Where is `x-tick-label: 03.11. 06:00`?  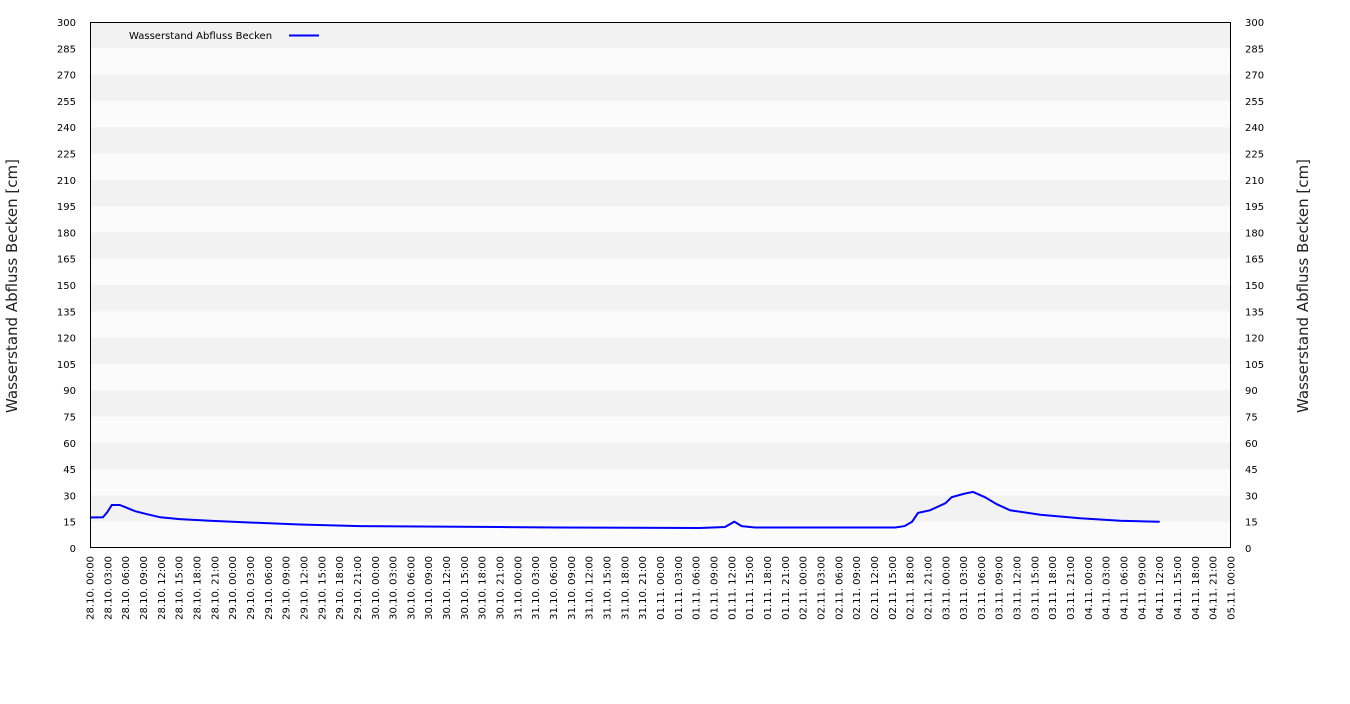
x-tick-label: 03.11. 06:00 is located at coordinates (982, 588).